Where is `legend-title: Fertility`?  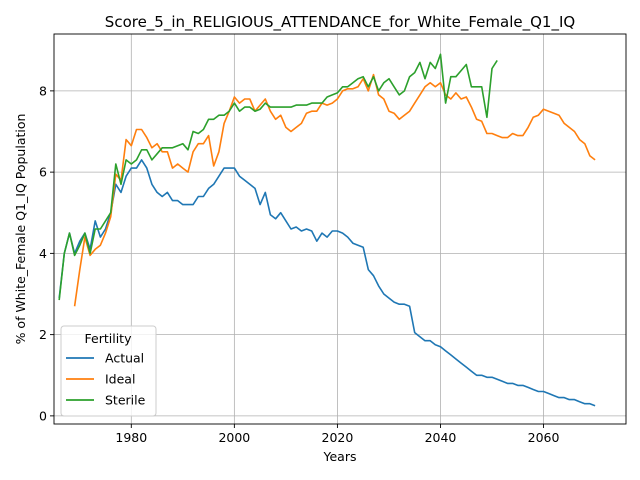 legend-title: Fertility is located at coordinates (109, 338).